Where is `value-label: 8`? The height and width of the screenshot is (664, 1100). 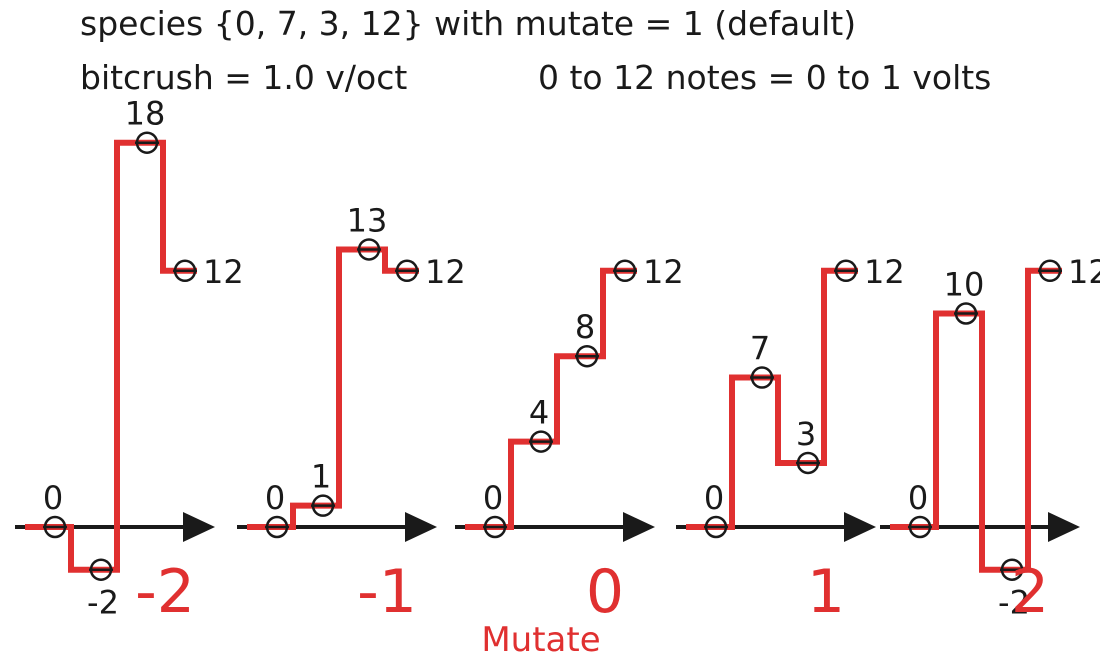
value-label: 8 is located at coordinates (585, 327).